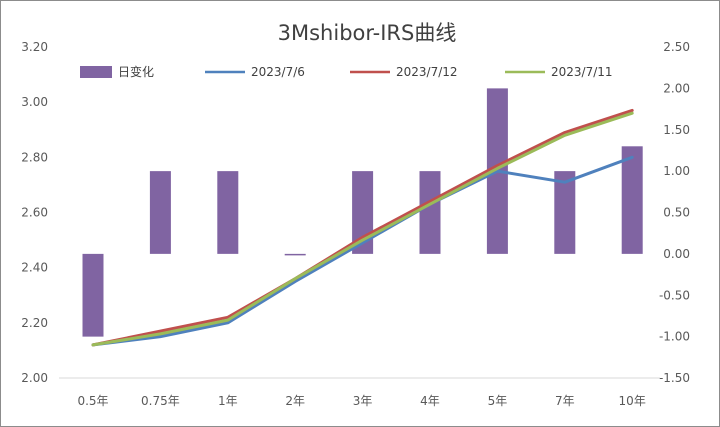 This screenshot has height=427, width=720. I want to click on bar-0.75年, so click(160, 212).